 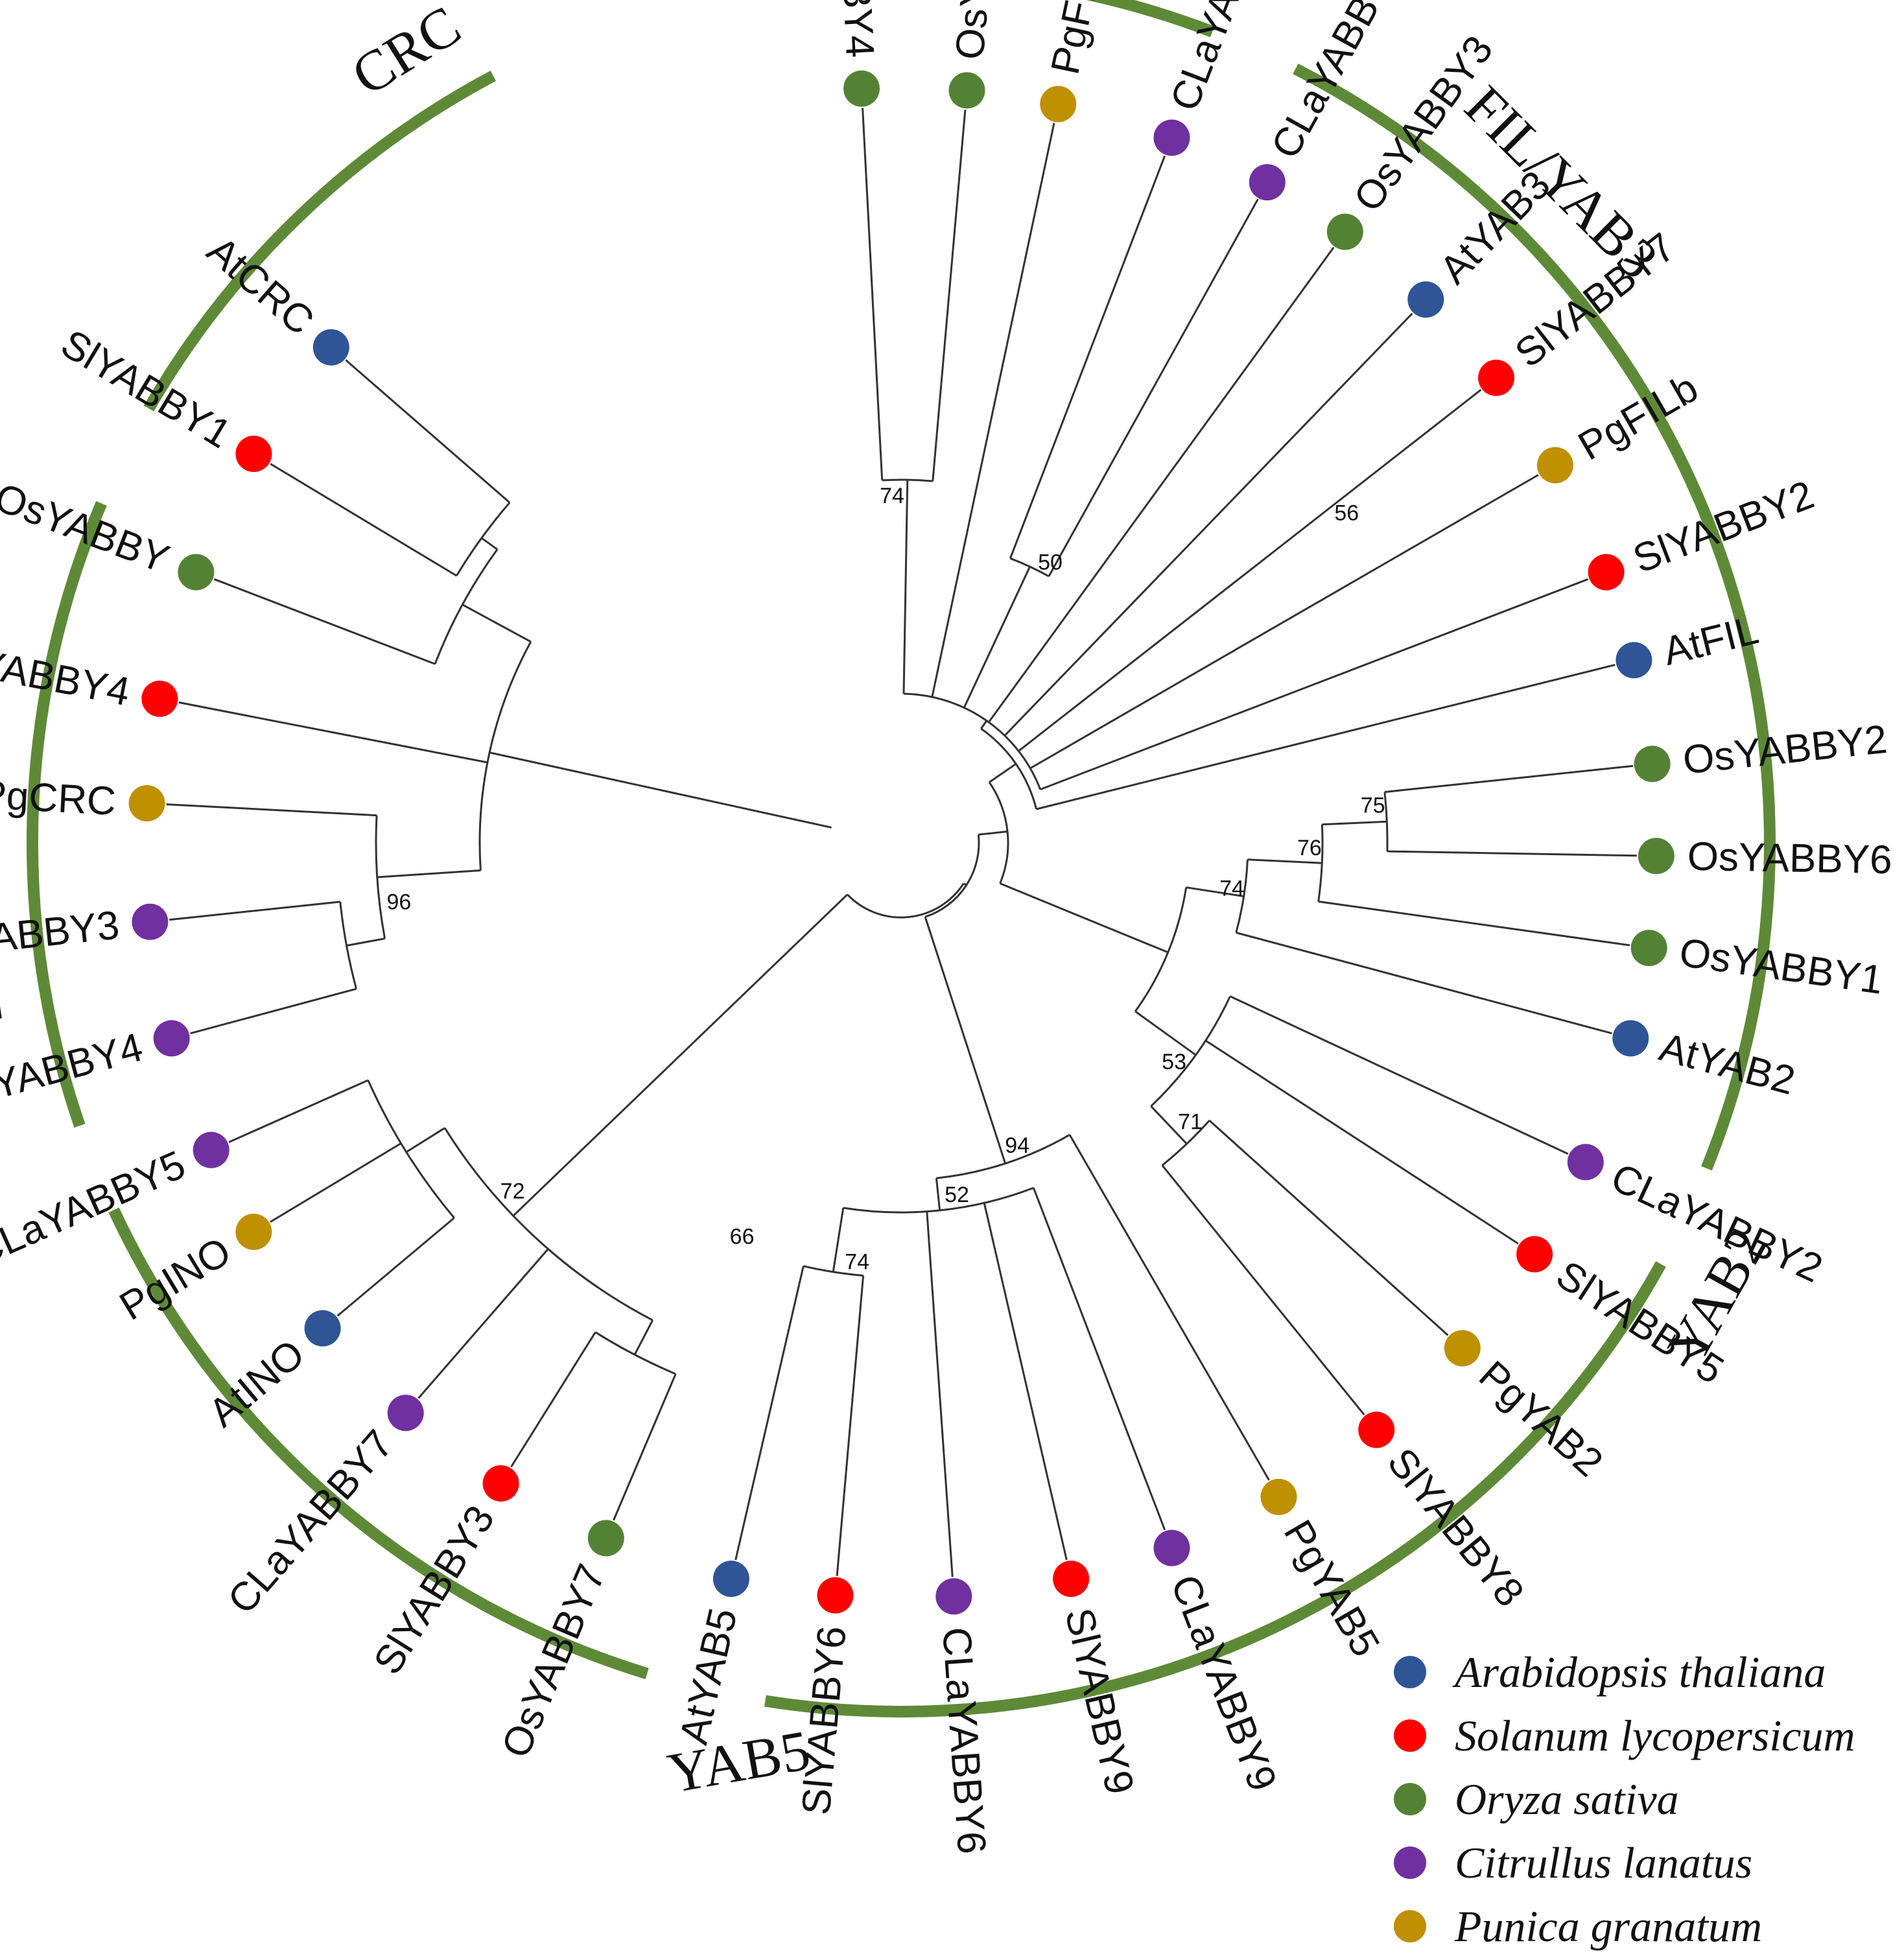 I want to click on leaf-label: CLaYABBY5, so click(x=96, y=1209).